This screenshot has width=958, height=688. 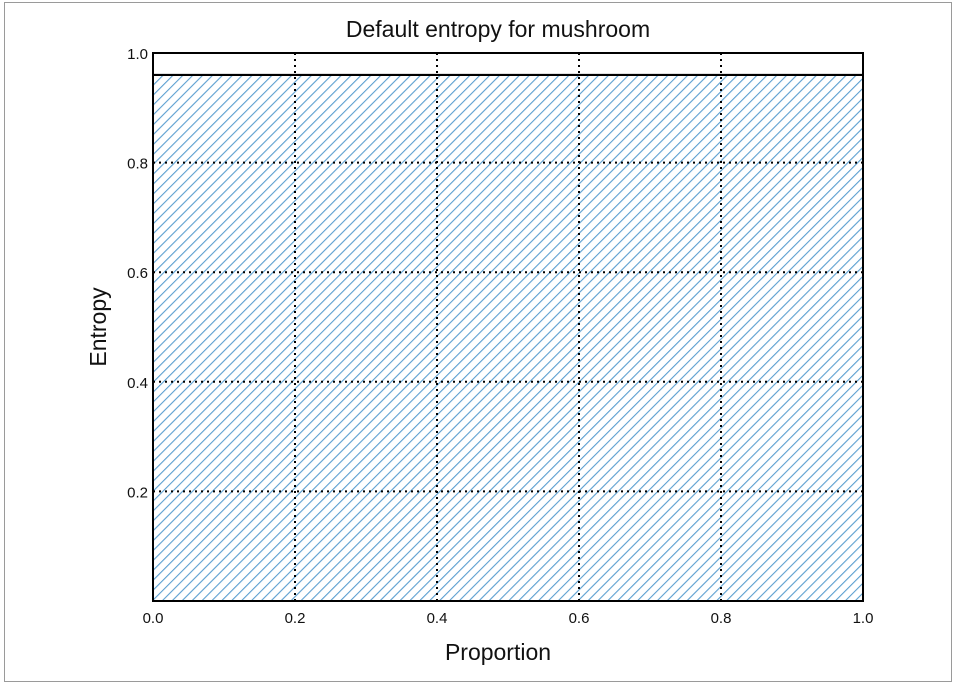 I want to click on x-tick-label: 0.2, so click(x=295, y=618).